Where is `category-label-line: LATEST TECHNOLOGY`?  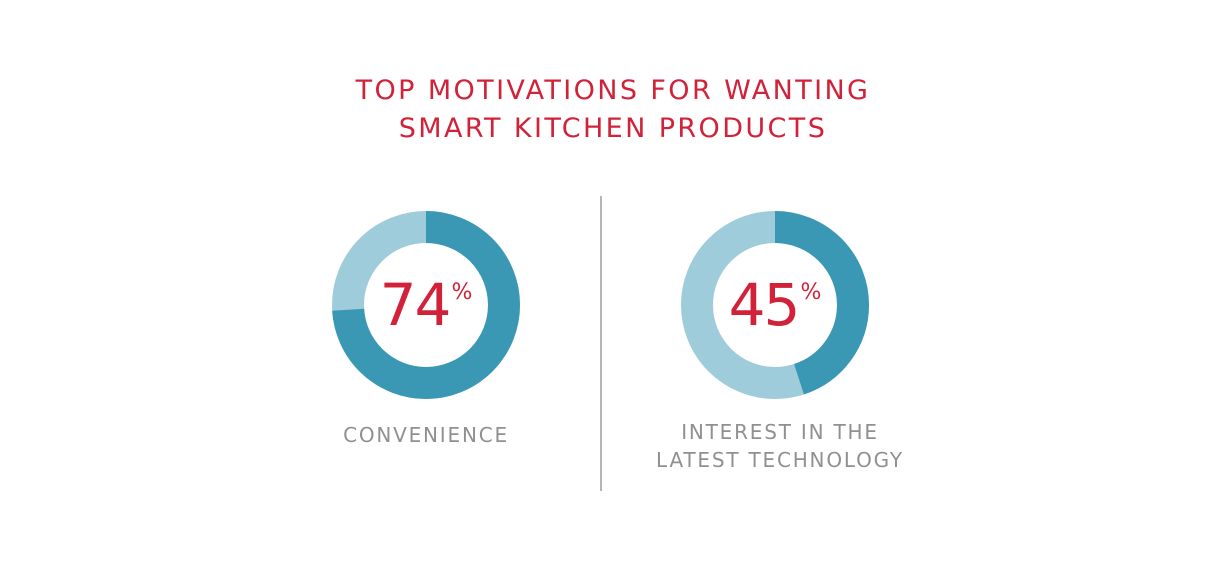 category-label-line: LATEST TECHNOLOGY is located at coordinates (780, 460).